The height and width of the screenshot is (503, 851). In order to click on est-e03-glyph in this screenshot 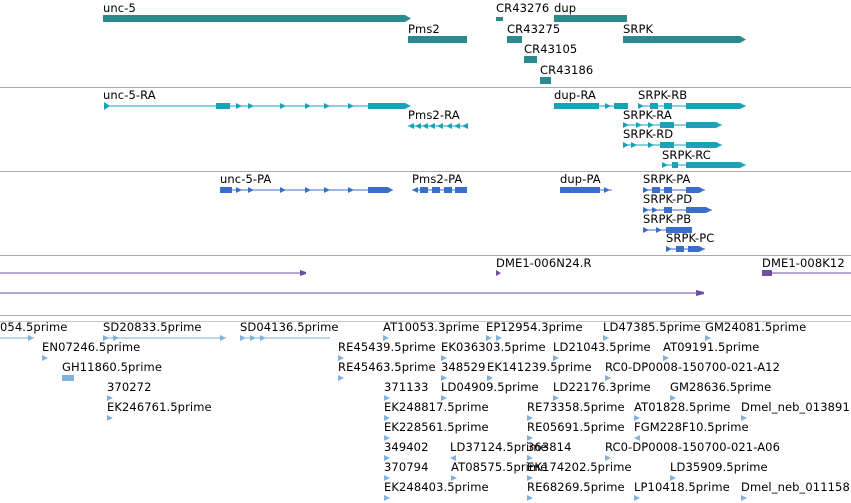, I will do `click(285, 338)`.